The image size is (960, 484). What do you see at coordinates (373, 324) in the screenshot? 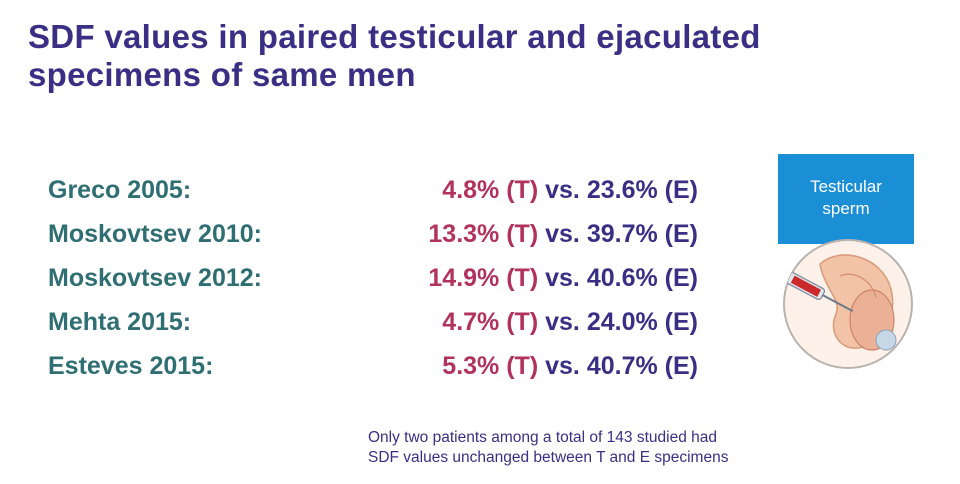
I see `study-row: Mehta 2015: 4.7% (T) vs. 24.0% (E)` at bounding box center [373, 324].